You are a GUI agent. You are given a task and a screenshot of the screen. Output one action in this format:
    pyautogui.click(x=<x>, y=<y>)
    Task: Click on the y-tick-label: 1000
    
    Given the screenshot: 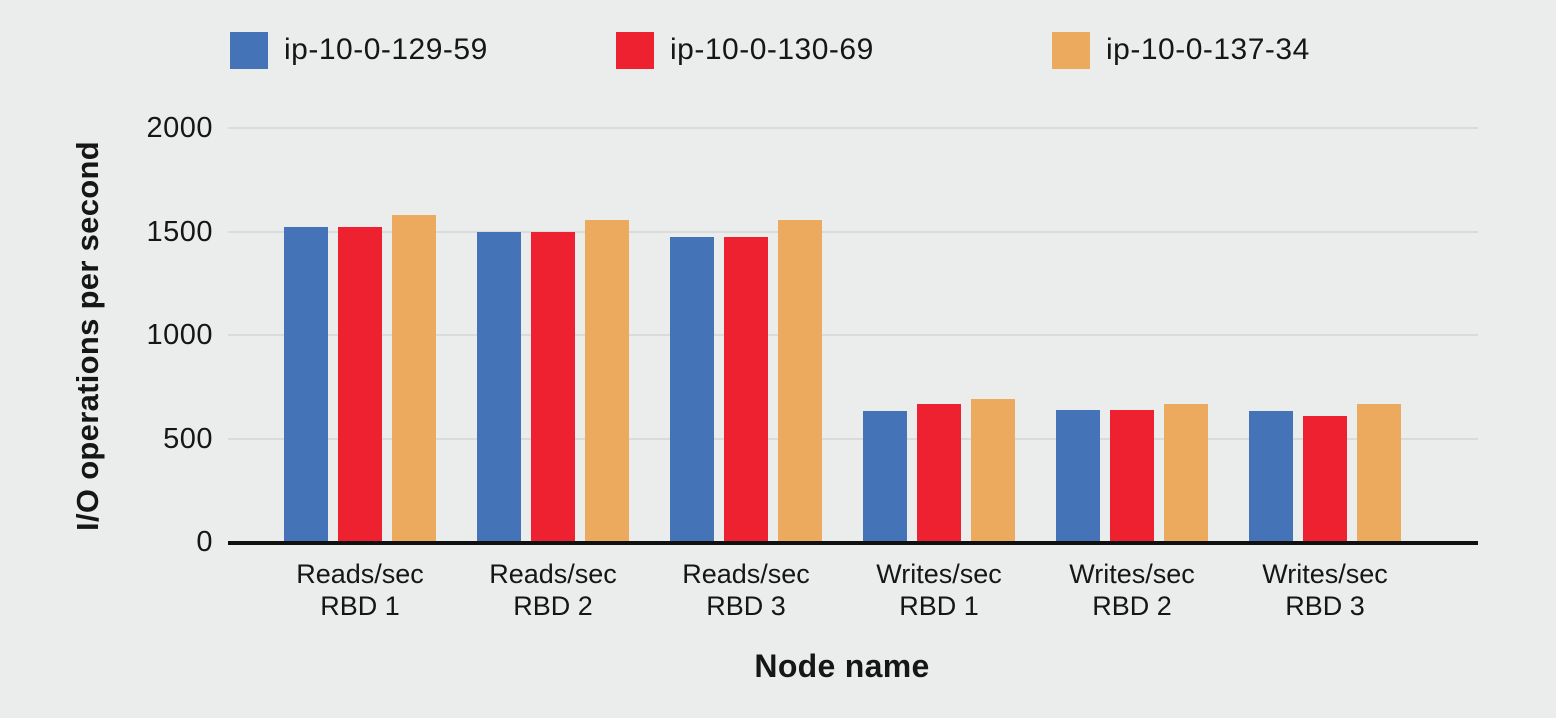 What is the action you would take?
    pyautogui.click(x=179, y=335)
    